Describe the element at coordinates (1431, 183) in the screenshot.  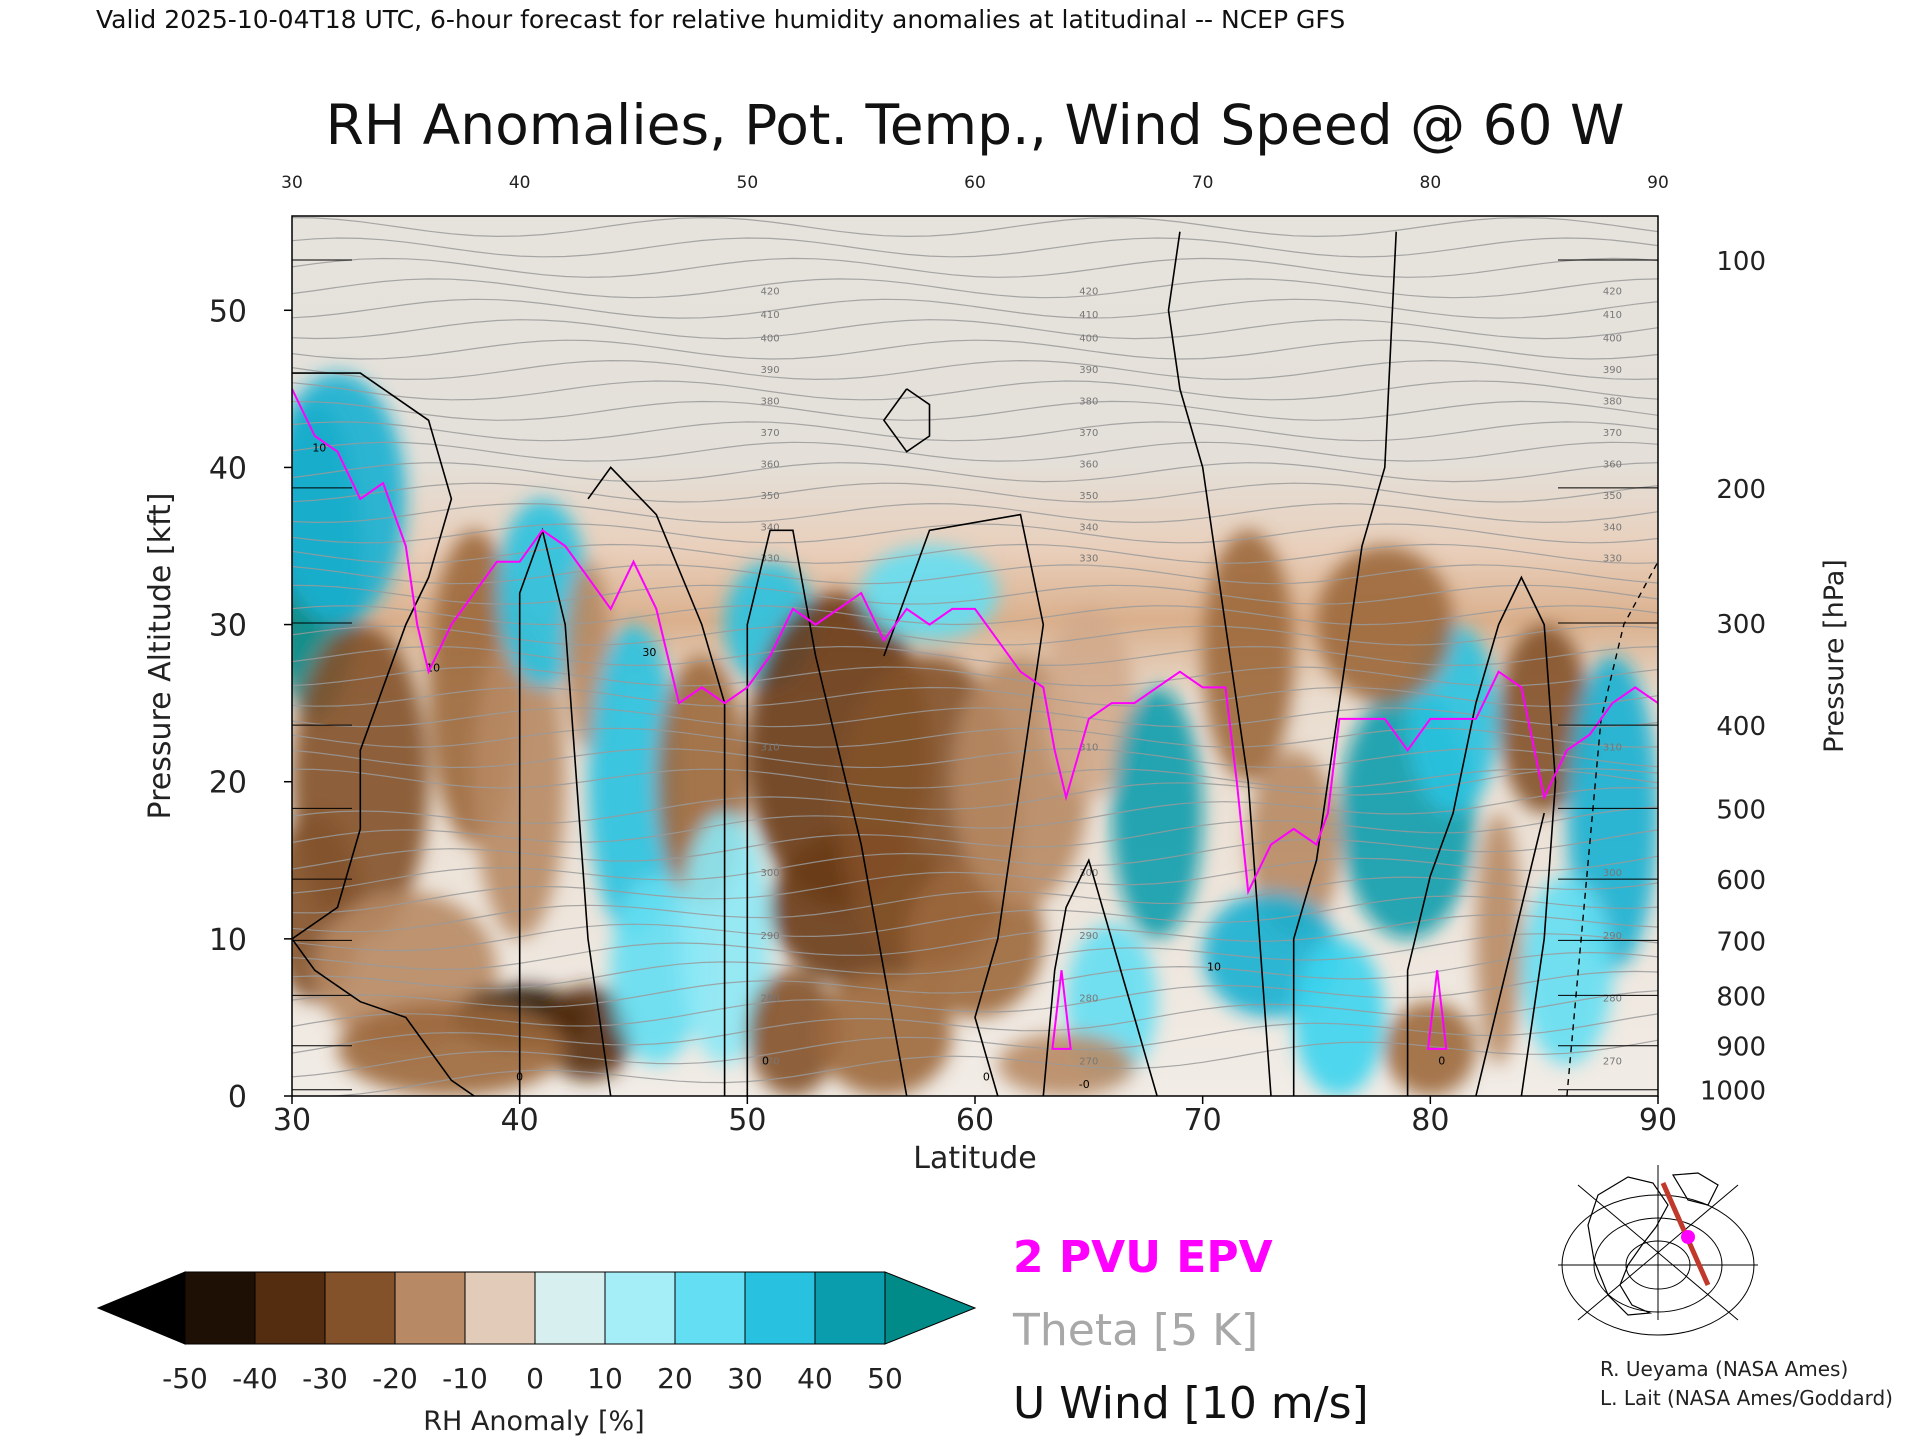
I see `top-tick-label: 80` at that location.